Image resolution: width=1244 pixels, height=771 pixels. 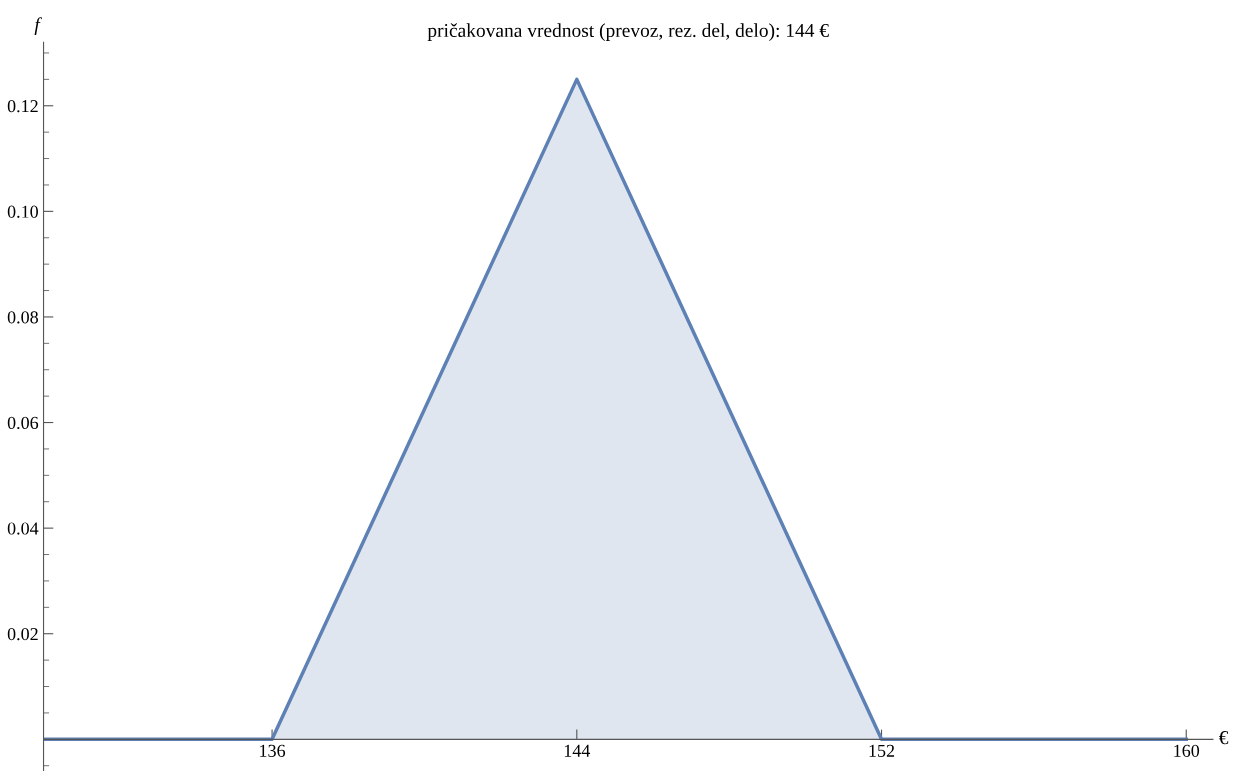 What do you see at coordinates (1187, 750) in the screenshot?
I see `x-tick-label: 160` at bounding box center [1187, 750].